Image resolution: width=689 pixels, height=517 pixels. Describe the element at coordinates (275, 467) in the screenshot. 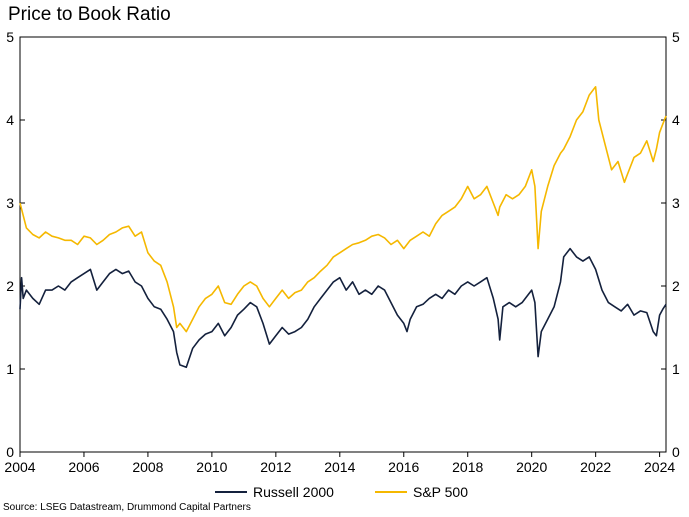

I see `x-tick-label: 2012` at that location.